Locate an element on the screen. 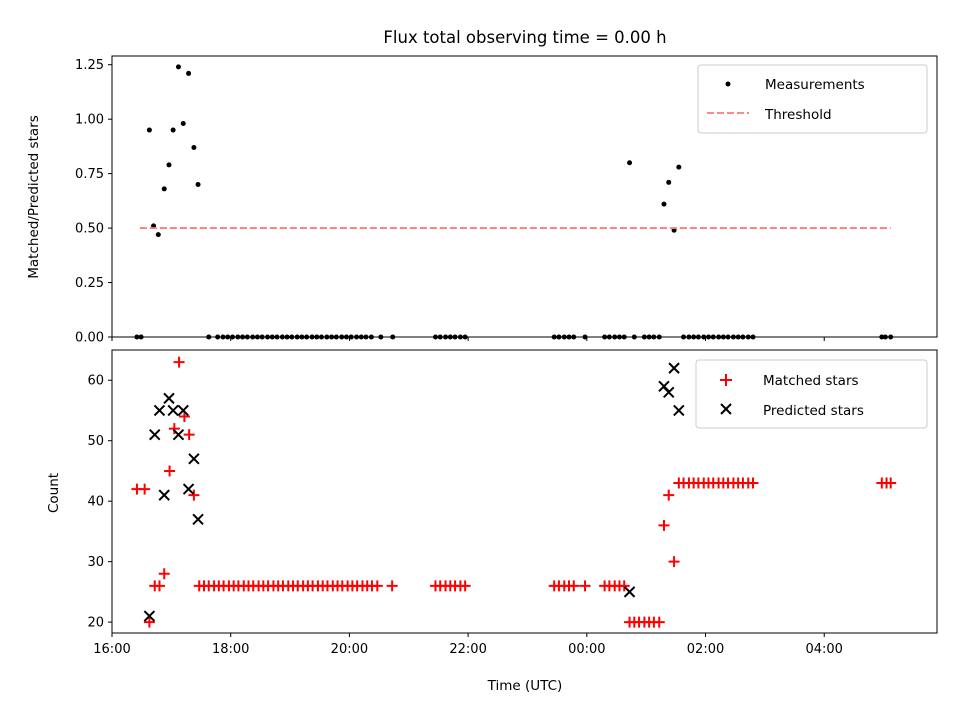  bottom-legend-box is located at coordinates (811, 394).